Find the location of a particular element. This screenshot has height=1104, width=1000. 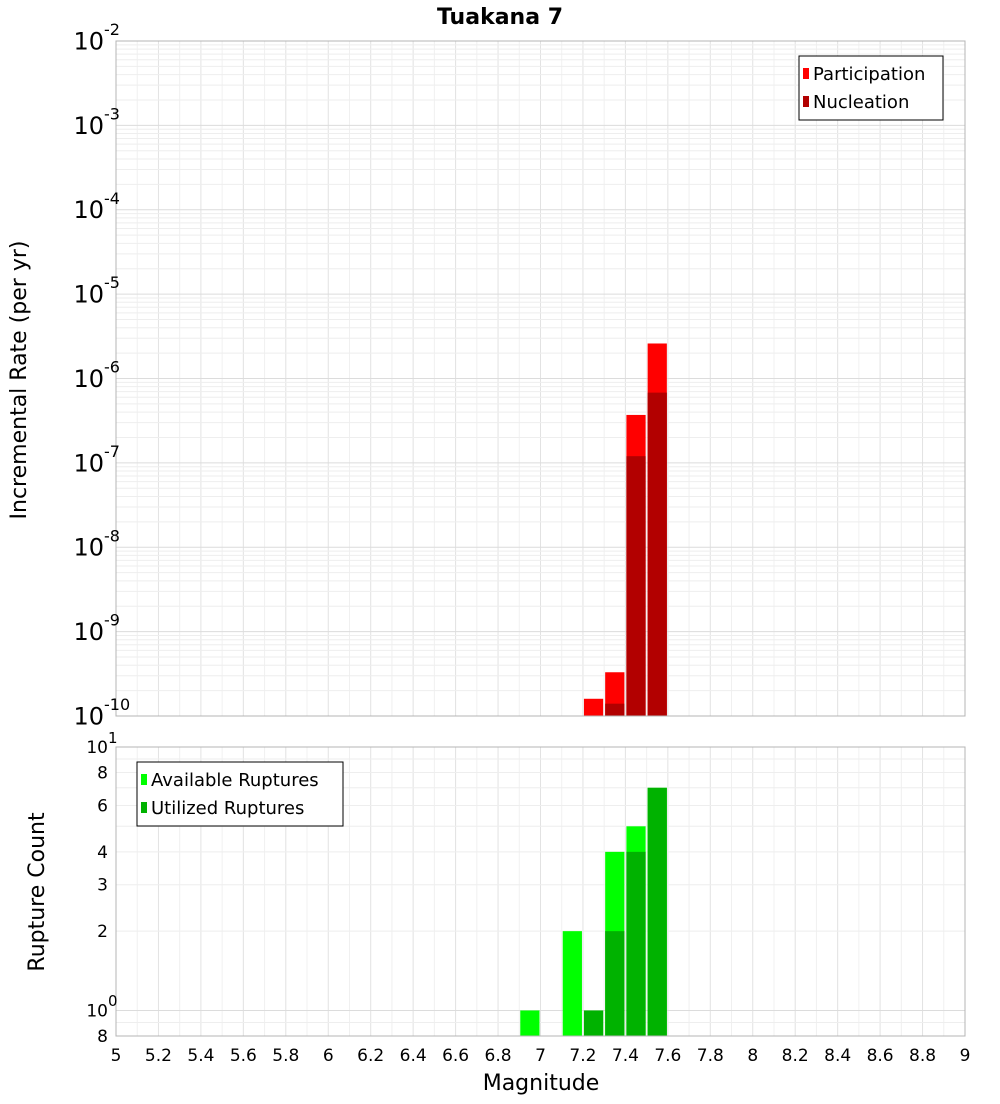

x-tick-label: 7.8 is located at coordinates (710, 1056).